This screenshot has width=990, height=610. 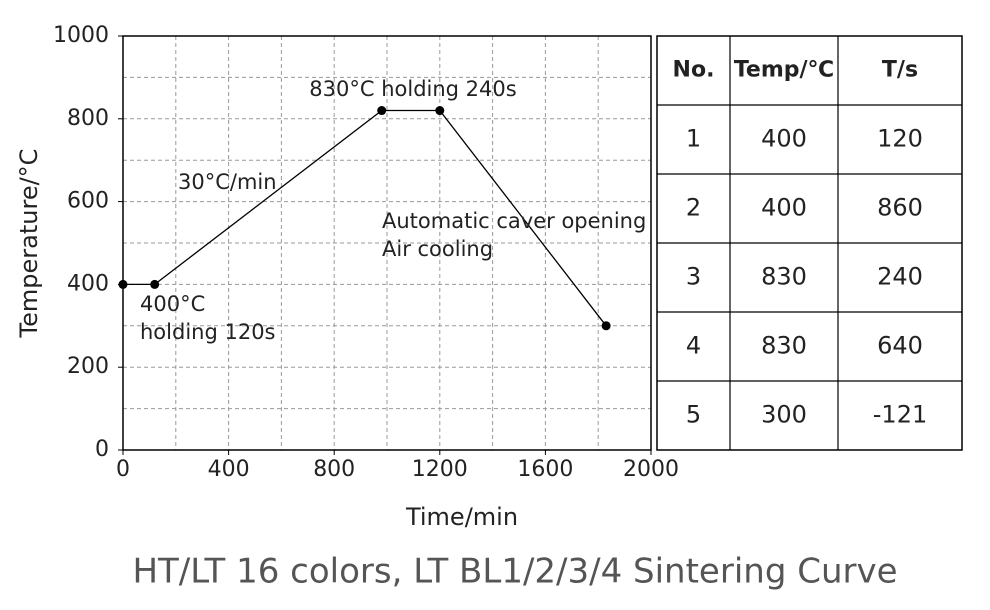 I want to click on x-tick-label: 0, so click(x=123, y=469).